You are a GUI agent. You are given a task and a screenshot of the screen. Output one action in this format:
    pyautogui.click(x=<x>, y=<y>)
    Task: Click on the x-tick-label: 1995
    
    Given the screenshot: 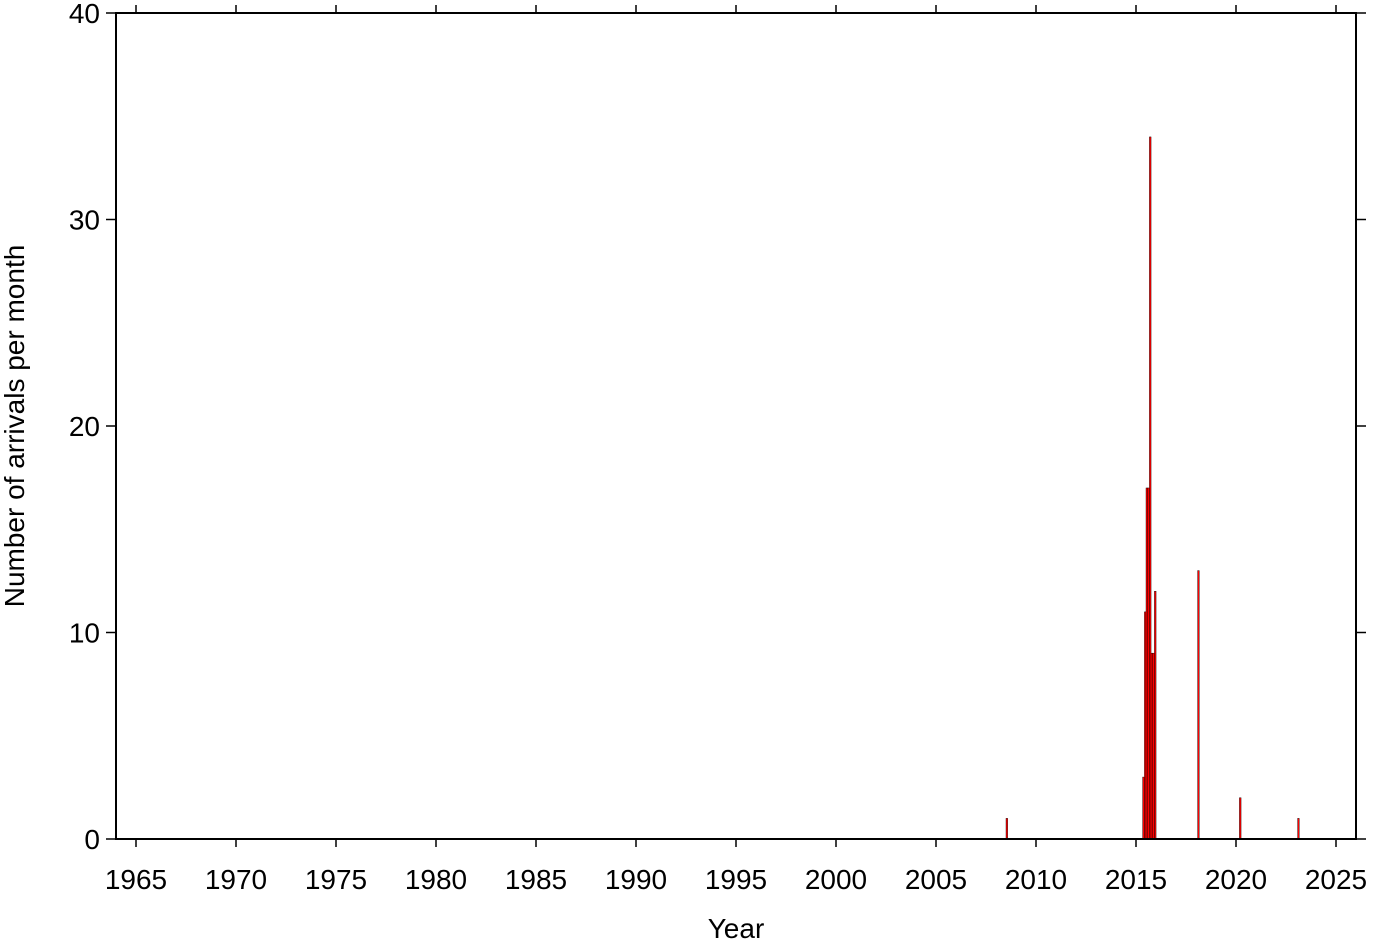 What is the action you would take?
    pyautogui.click(x=736, y=879)
    